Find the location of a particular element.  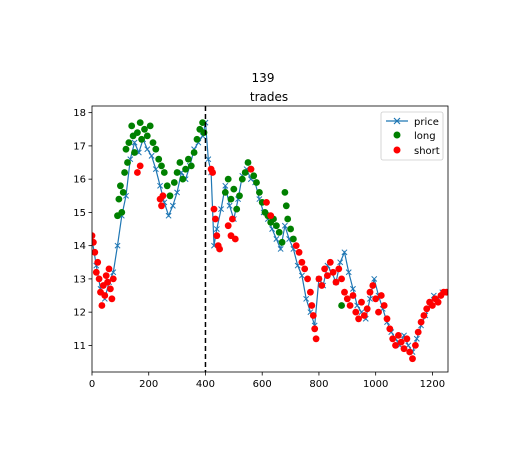

legend-label-price: price is located at coordinates (426, 122).